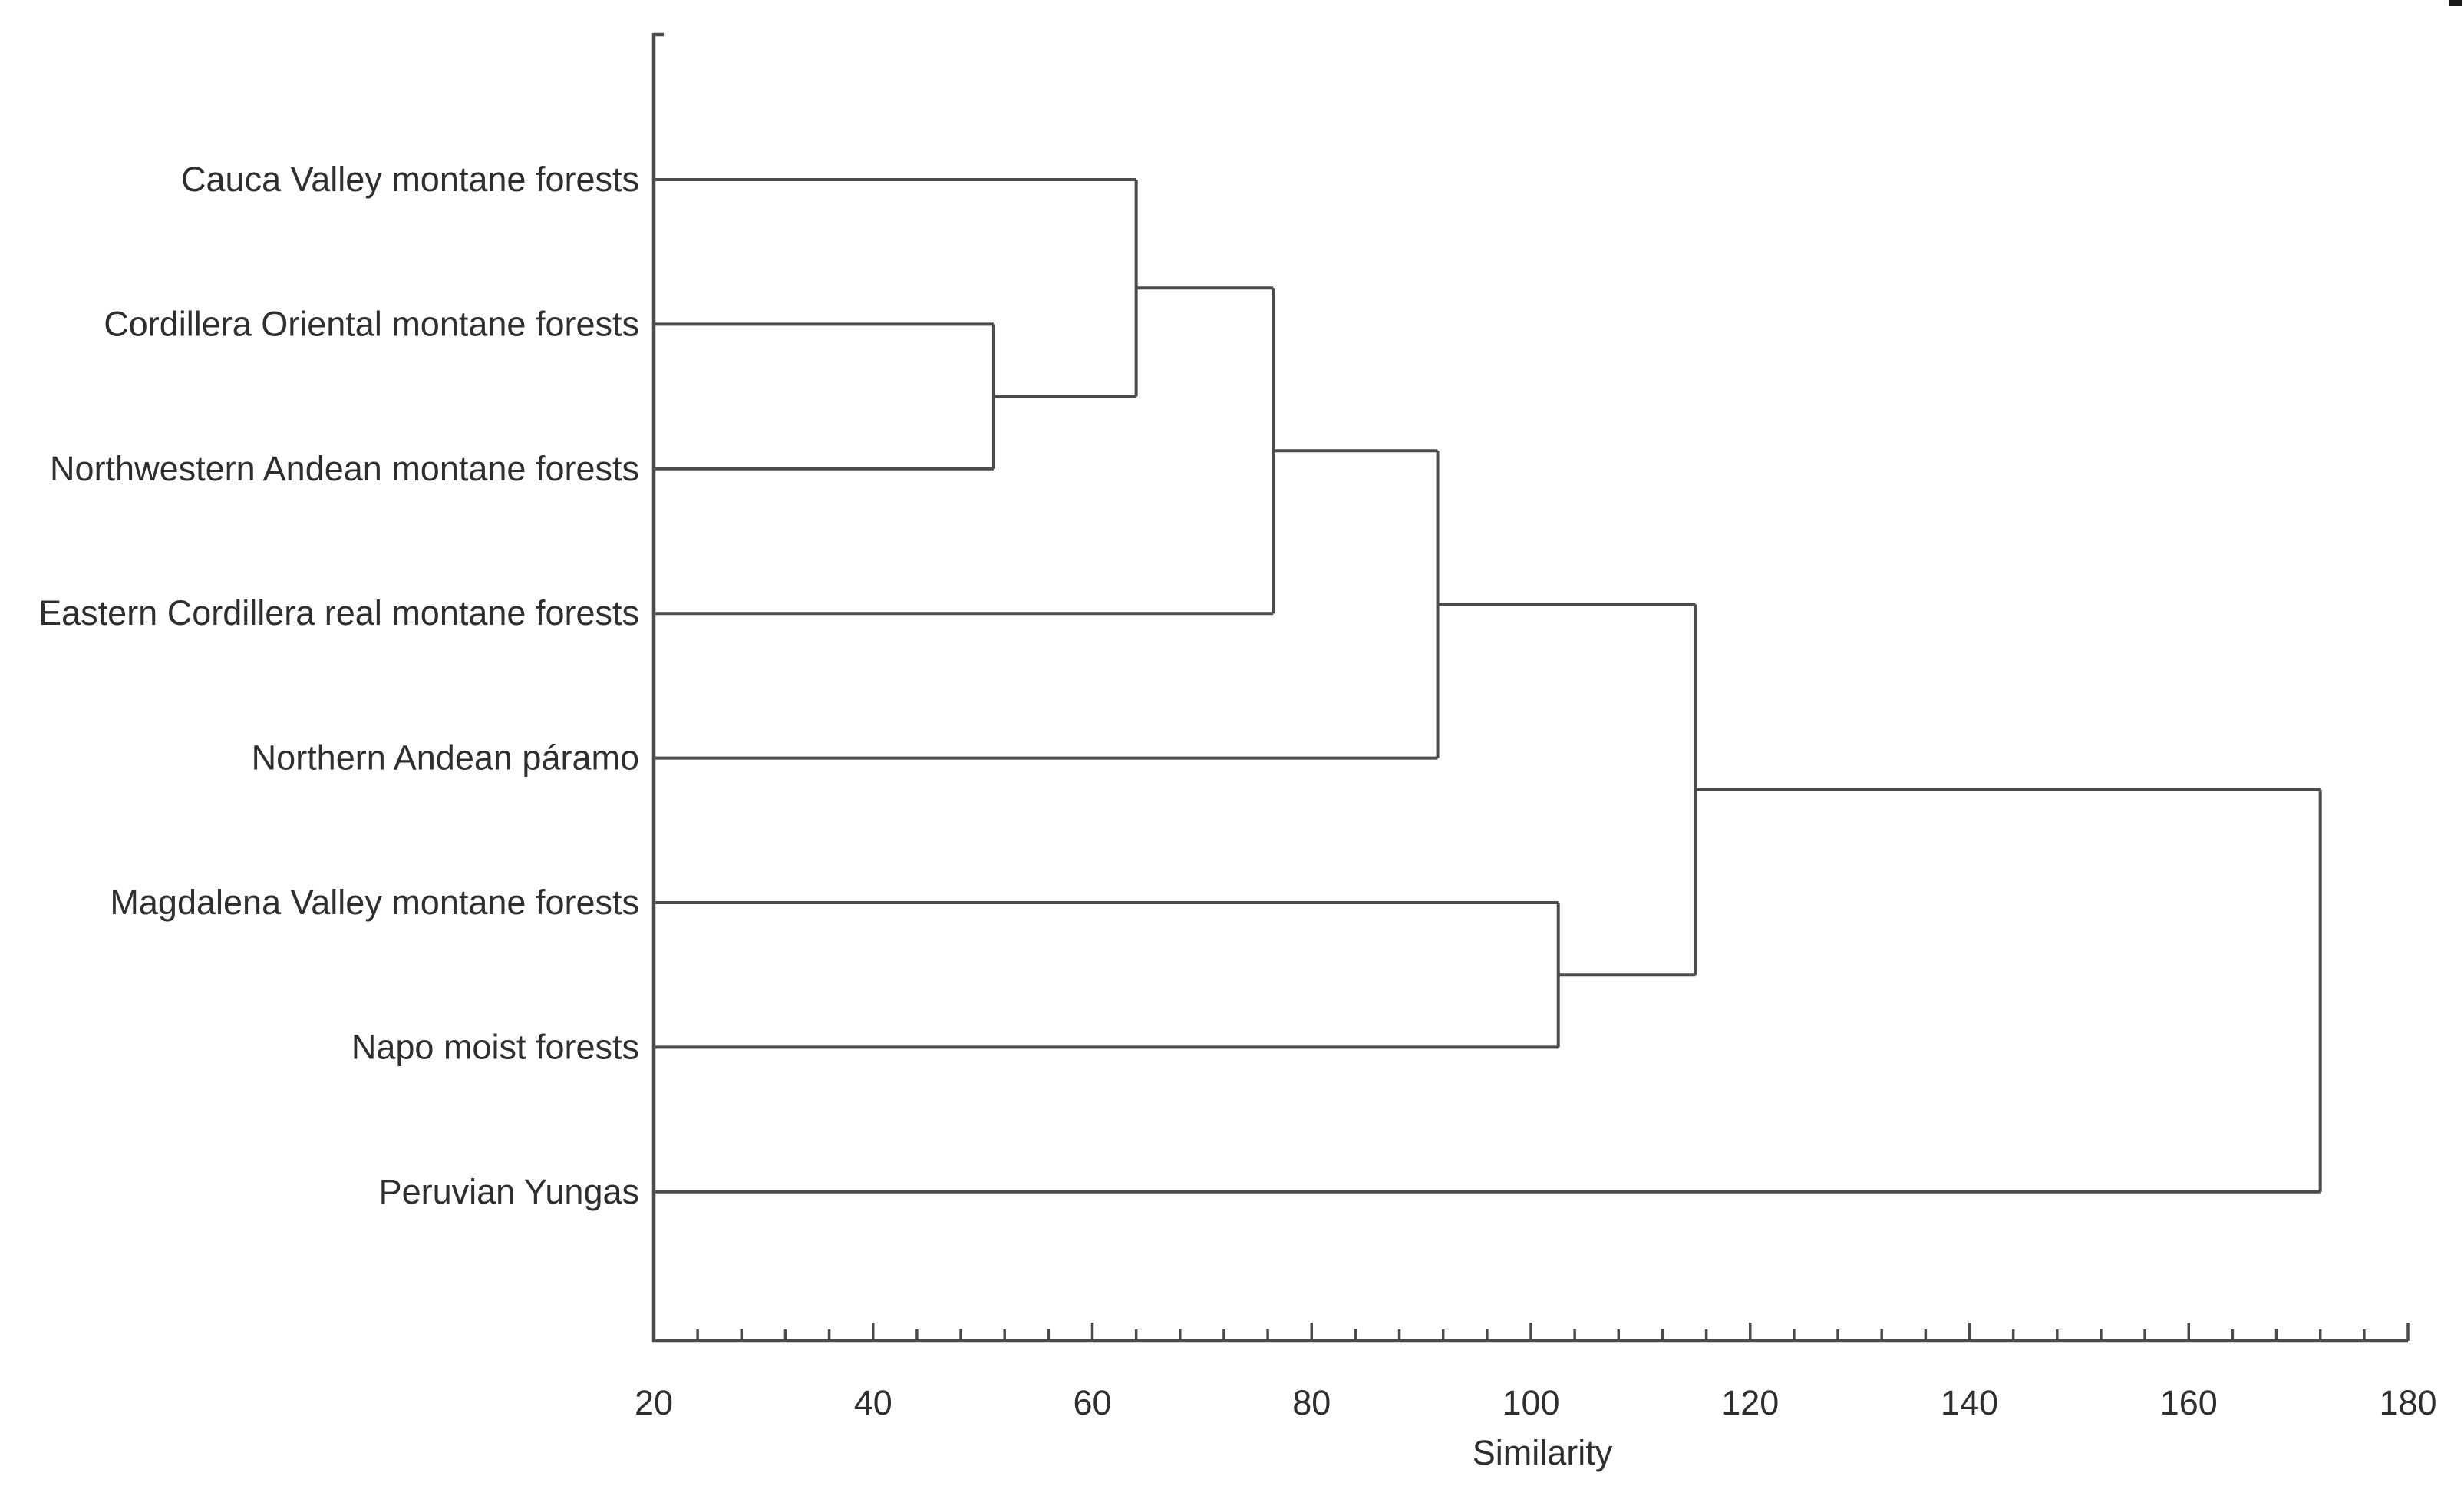  Describe the element at coordinates (495, 1047) in the screenshot. I see `leaf-label: Napo moist forests` at that location.